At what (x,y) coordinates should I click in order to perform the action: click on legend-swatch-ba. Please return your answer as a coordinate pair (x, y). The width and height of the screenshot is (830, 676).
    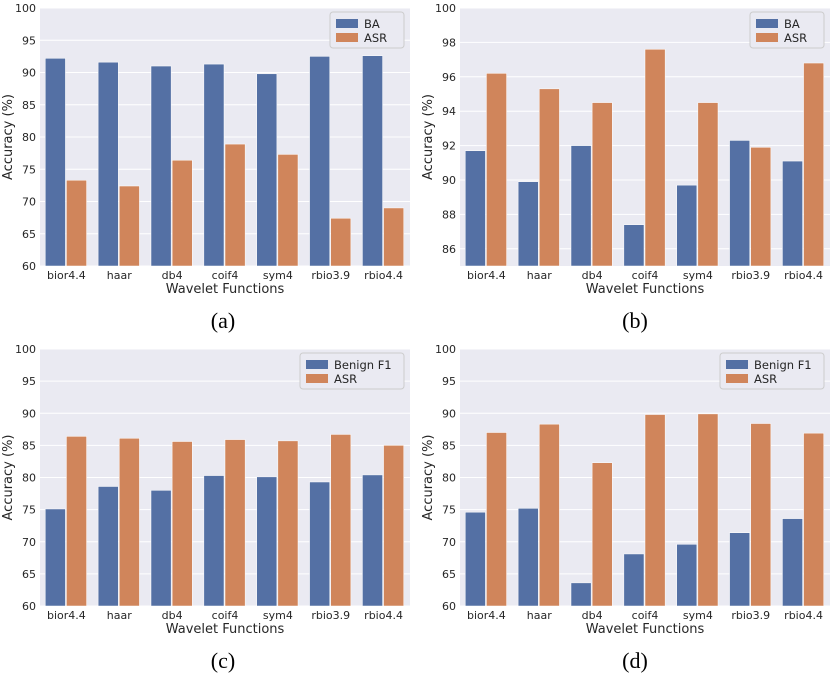
    Looking at the image, I should click on (767, 23).